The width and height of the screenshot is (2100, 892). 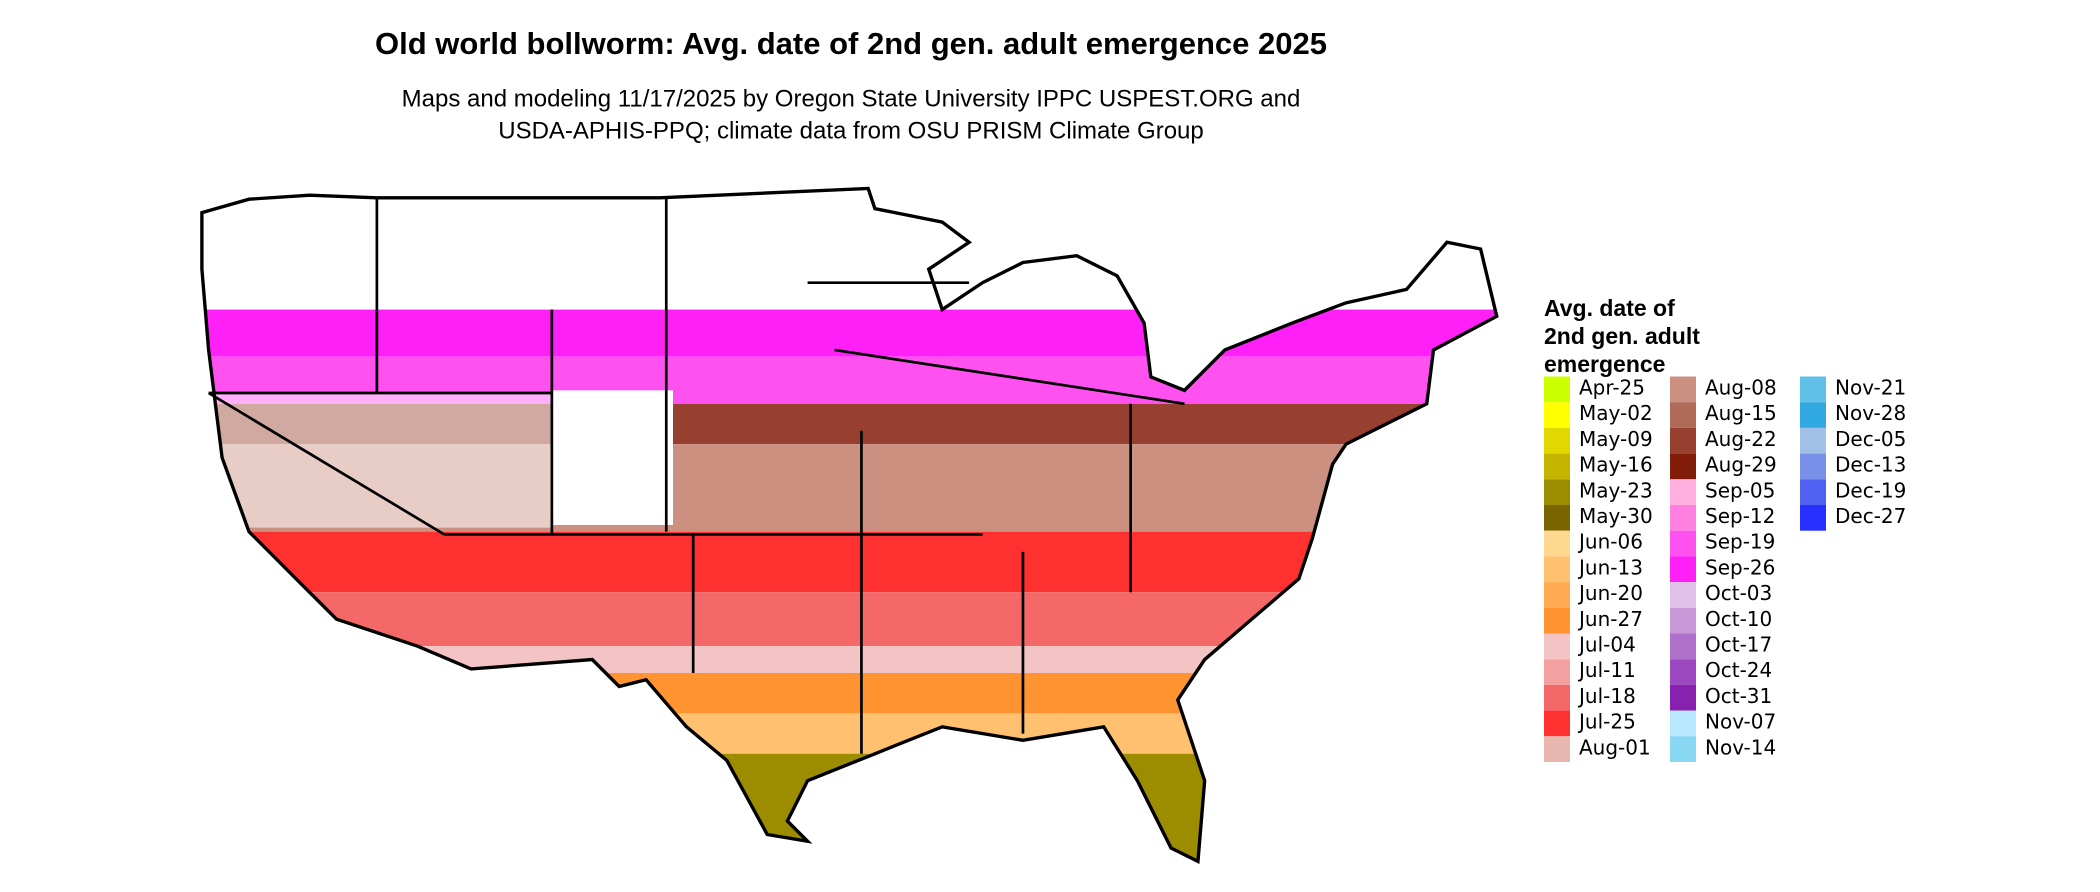 What do you see at coordinates (1616, 413) in the screenshot?
I see `legend-label: May-02` at bounding box center [1616, 413].